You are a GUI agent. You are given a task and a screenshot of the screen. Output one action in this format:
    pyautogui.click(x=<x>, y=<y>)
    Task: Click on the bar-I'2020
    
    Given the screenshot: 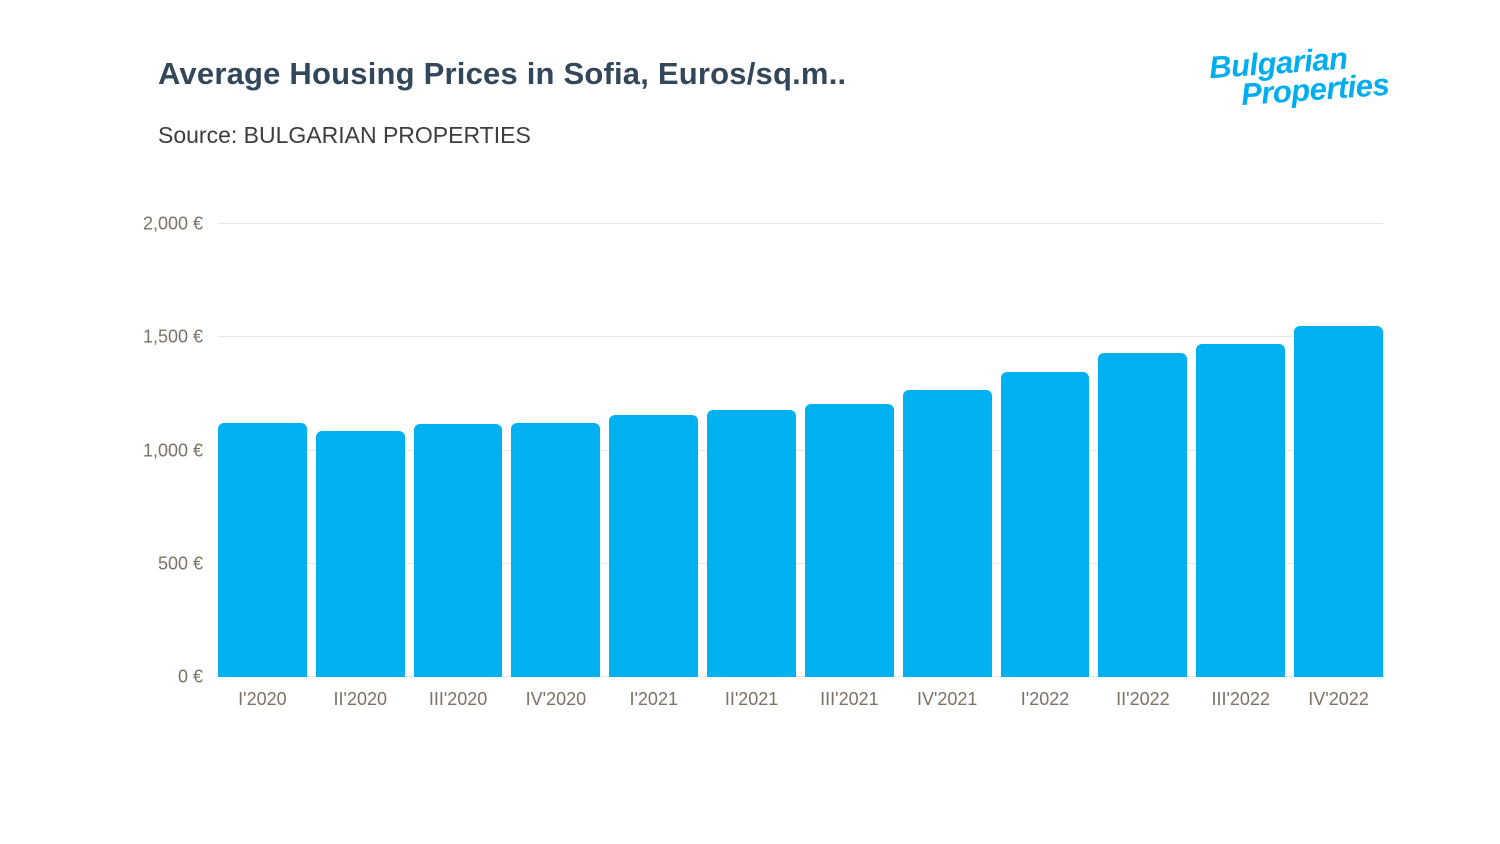 What is the action you would take?
    pyautogui.click(x=262, y=550)
    